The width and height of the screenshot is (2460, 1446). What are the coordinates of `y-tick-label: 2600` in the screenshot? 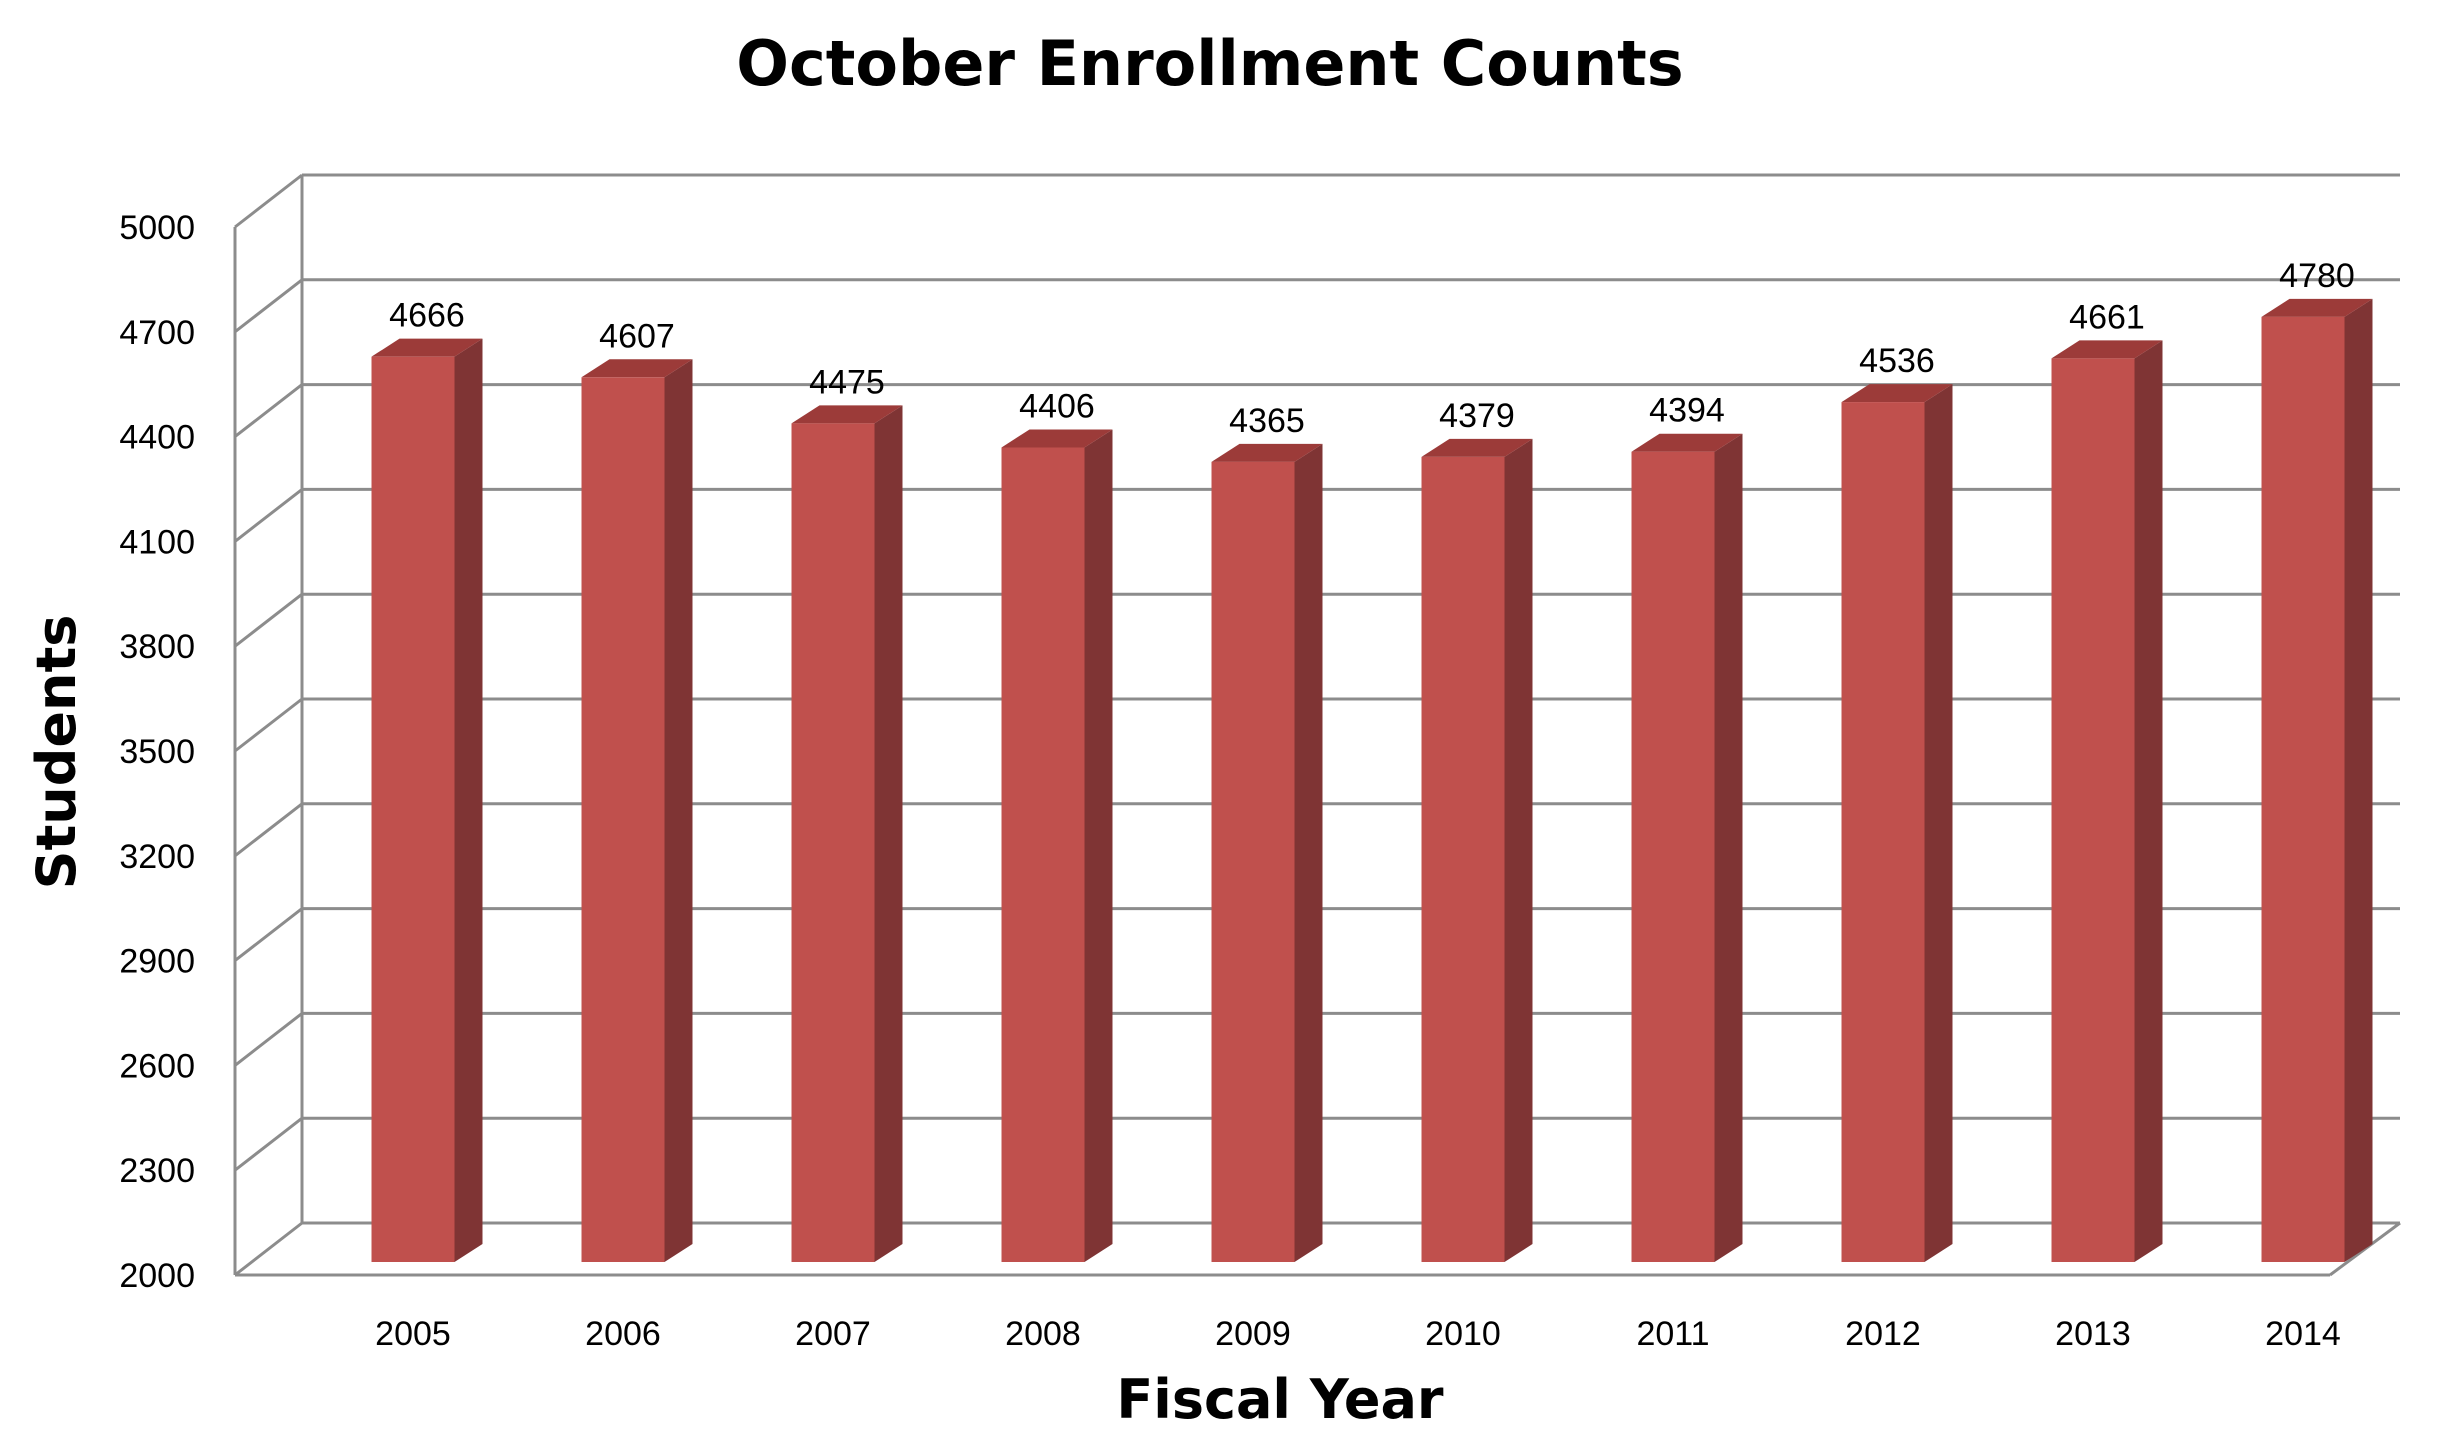 It's located at (157, 1066).